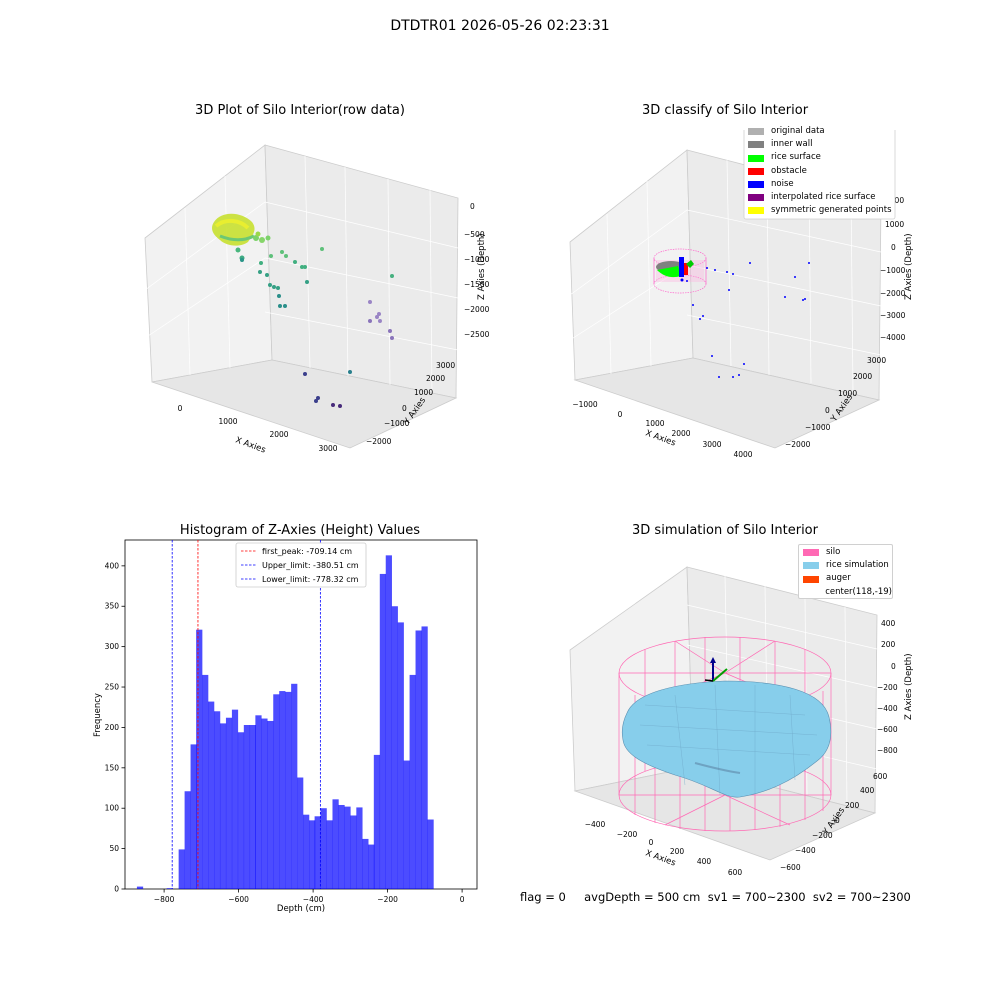 The height and width of the screenshot is (1000, 1000). Describe the element at coordinates (300, 110) in the screenshot. I see `raw-plot-title: 3D Plot of Silo Interior(row data)` at that location.